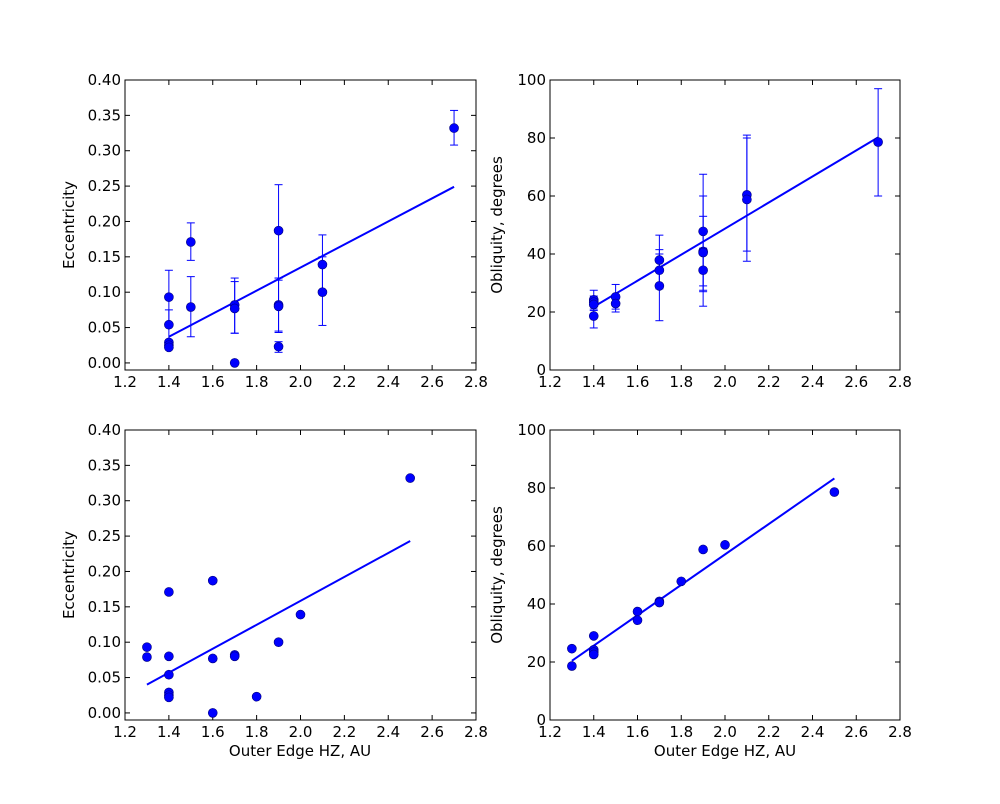  What do you see at coordinates (104, 186) in the screenshot?
I see `y-tick-label: 0.25` at bounding box center [104, 186].